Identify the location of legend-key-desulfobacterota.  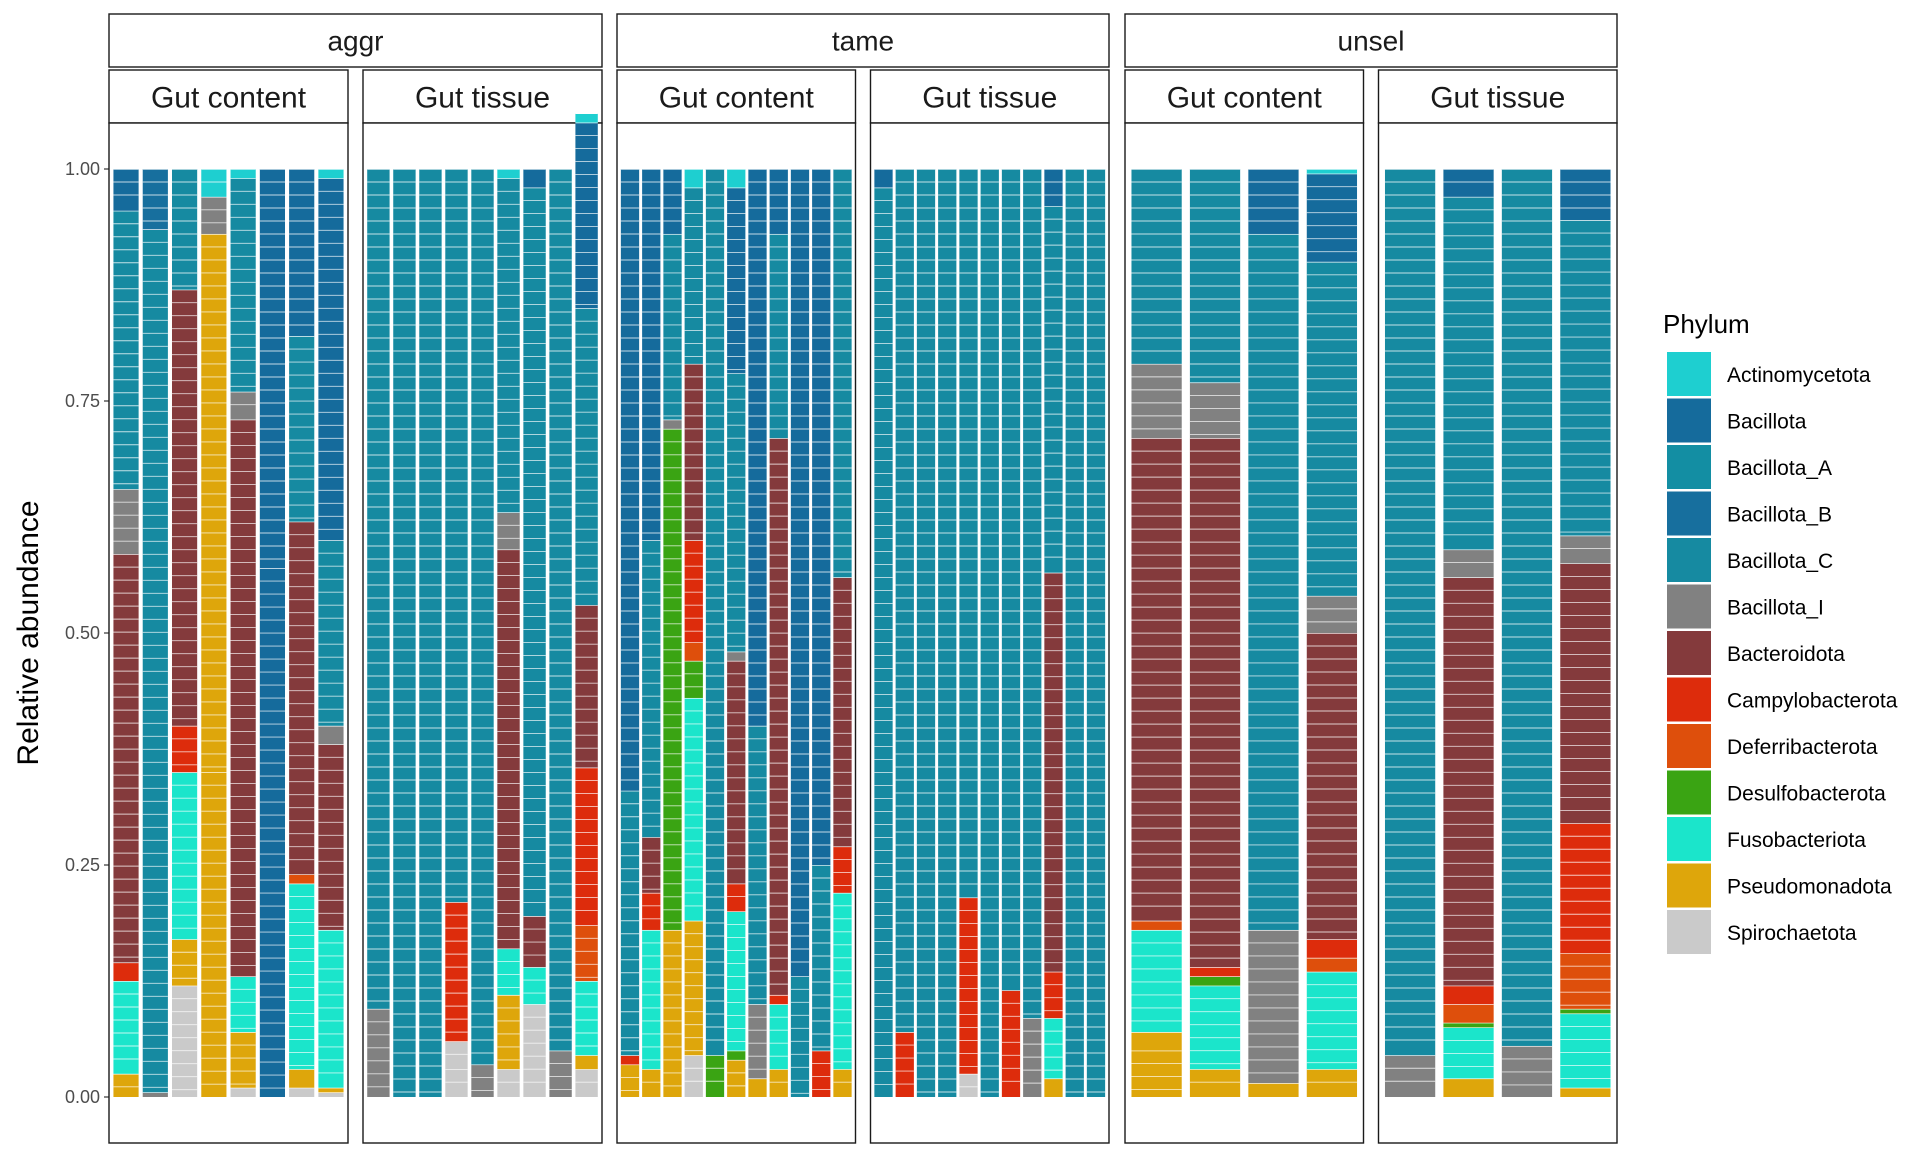
(1689, 792).